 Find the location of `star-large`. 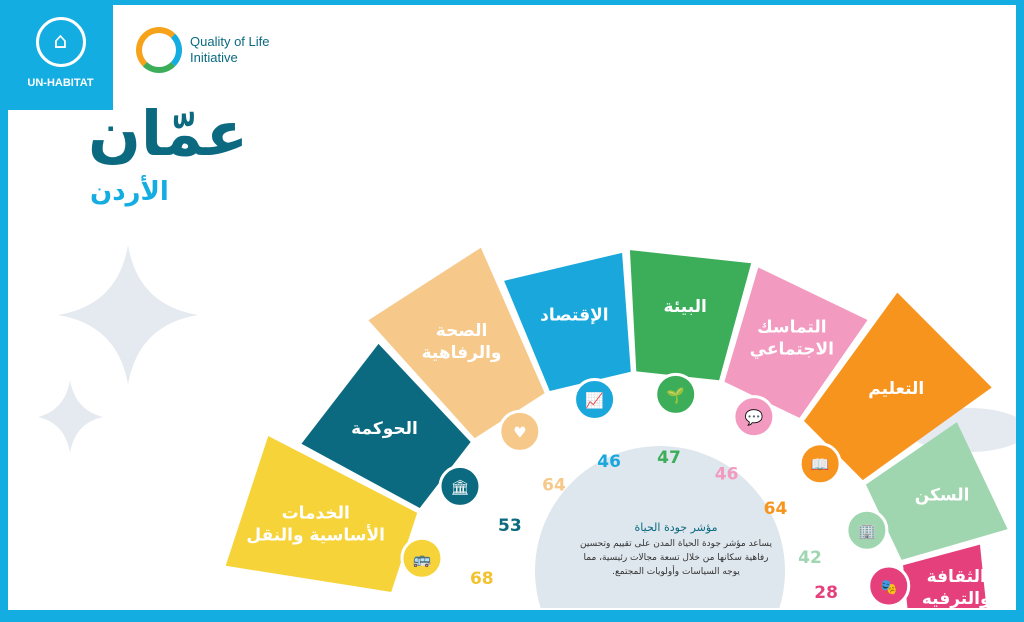

star-large is located at coordinates (128, 315).